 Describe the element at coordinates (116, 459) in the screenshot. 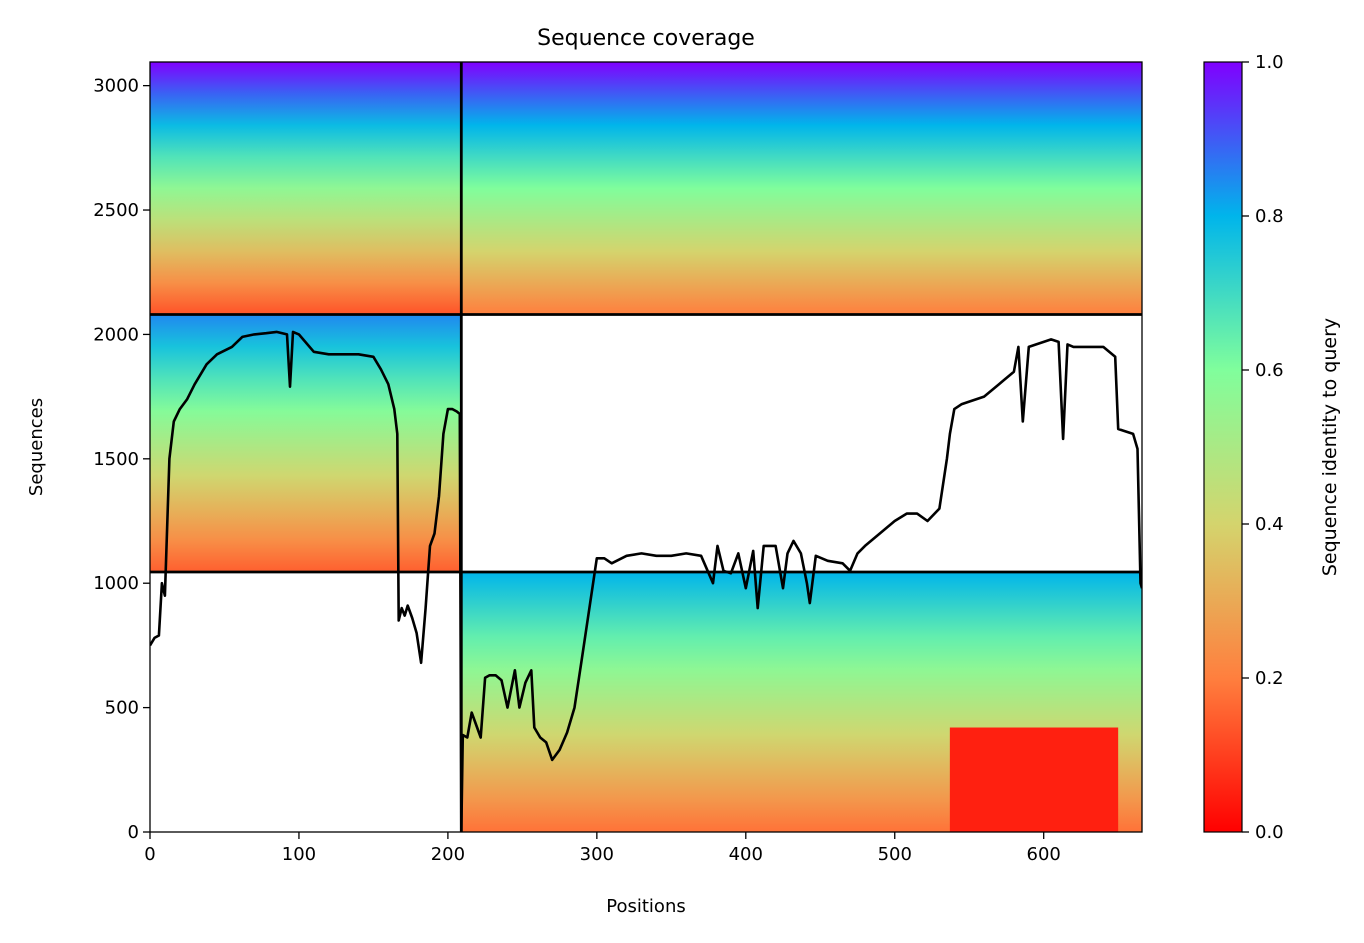

I see `y-tick-label: 1500` at that location.